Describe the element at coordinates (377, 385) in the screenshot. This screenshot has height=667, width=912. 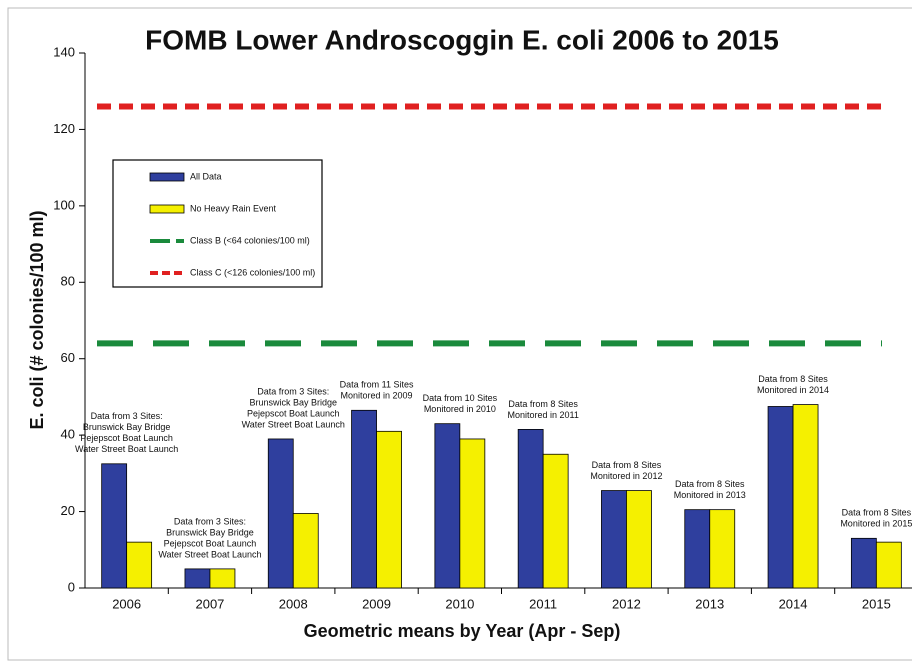
I see `annotation: Data from 11 Sites` at that location.